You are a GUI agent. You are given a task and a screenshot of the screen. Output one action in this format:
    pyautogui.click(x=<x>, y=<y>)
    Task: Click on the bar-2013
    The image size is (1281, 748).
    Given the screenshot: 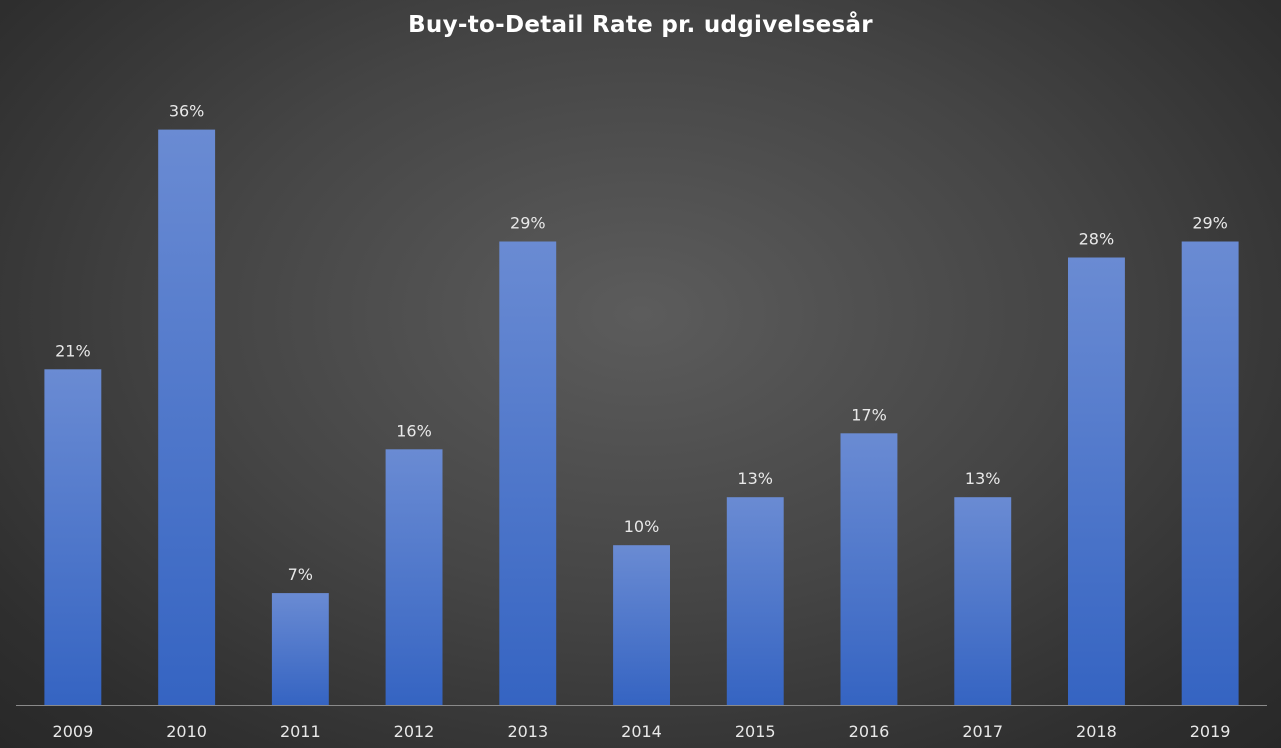 What is the action you would take?
    pyautogui.click(x=528, y=473)
    